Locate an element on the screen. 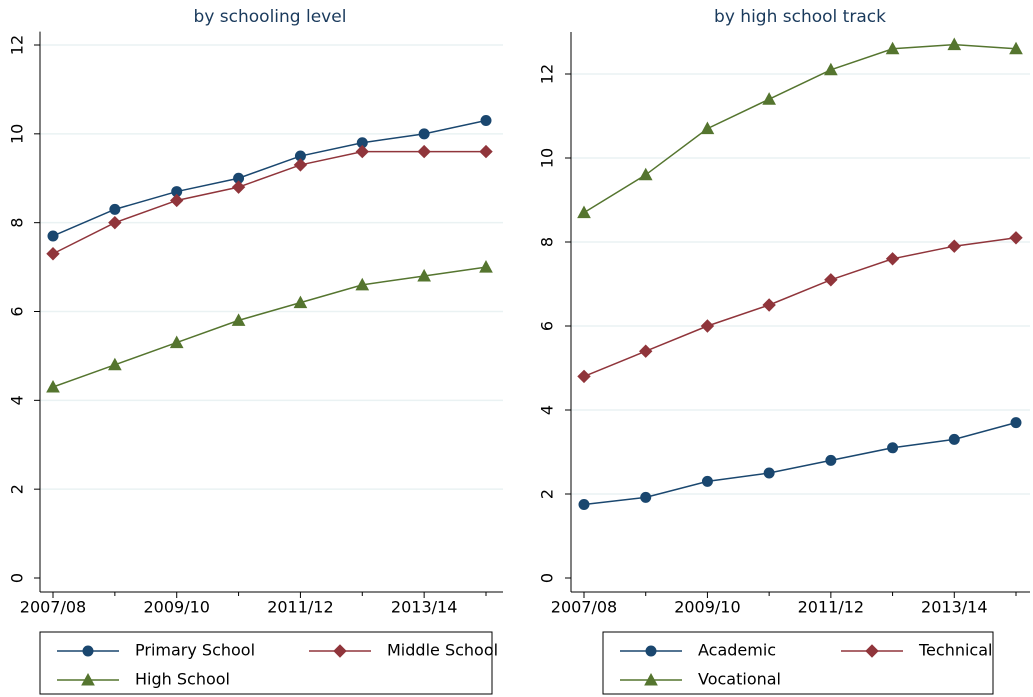 Image resolution: width=1033 pixels, height=697 pixels. legend-label: Primary School is located at coordinates (195, 650).